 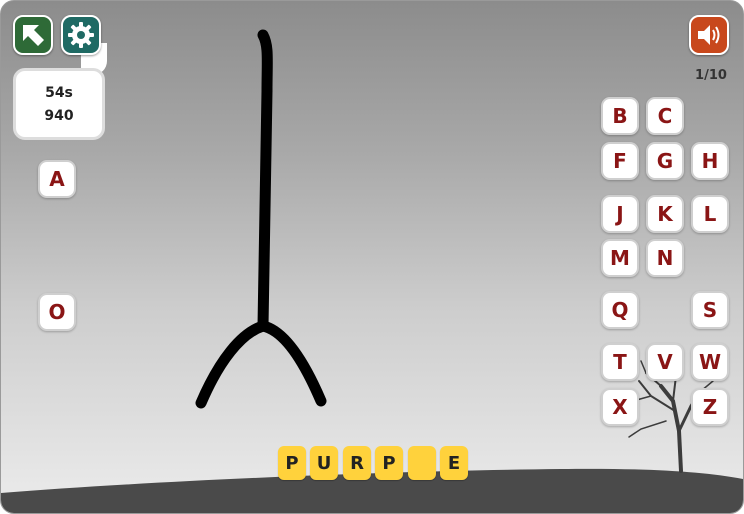 I want to click on letter-button-w: W, so click(x=710, y=362).